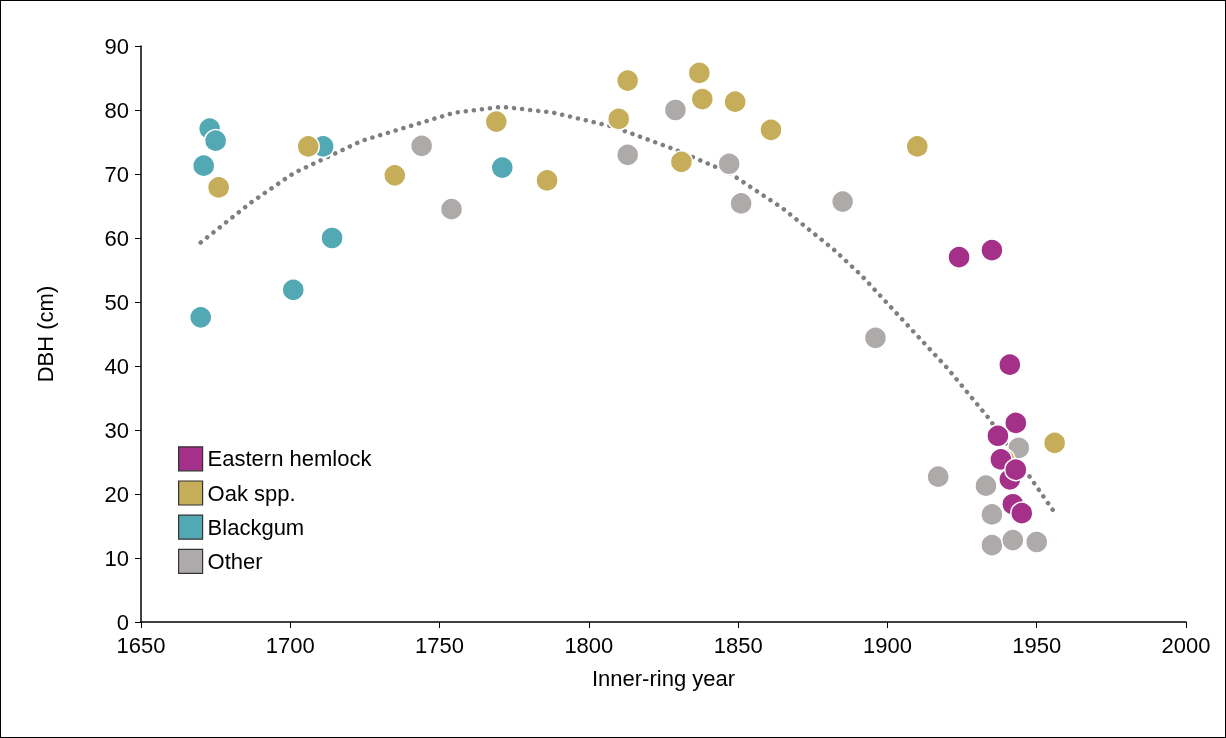  I want to click on y-tick-label: 30, so click(116, 430).